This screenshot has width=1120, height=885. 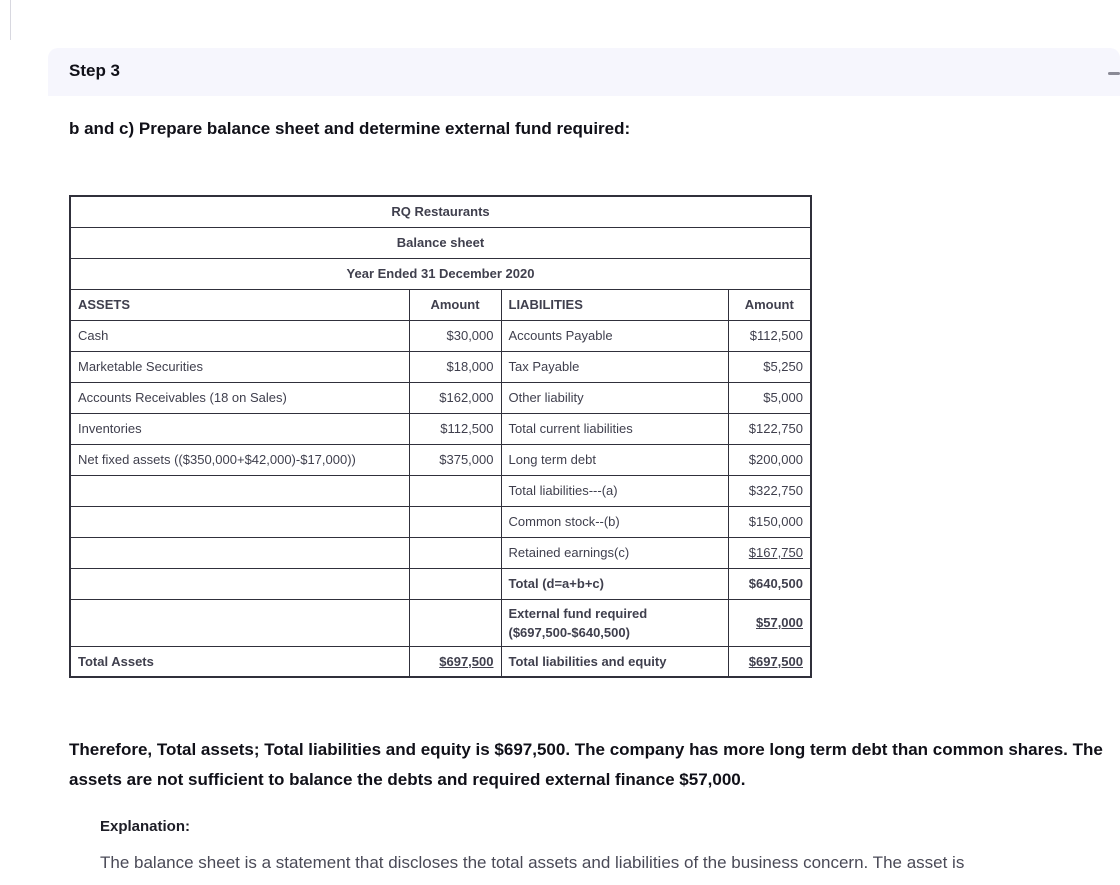 I want to click on total-assets-label-cell: Total Assets, so click(x=239, y=661).